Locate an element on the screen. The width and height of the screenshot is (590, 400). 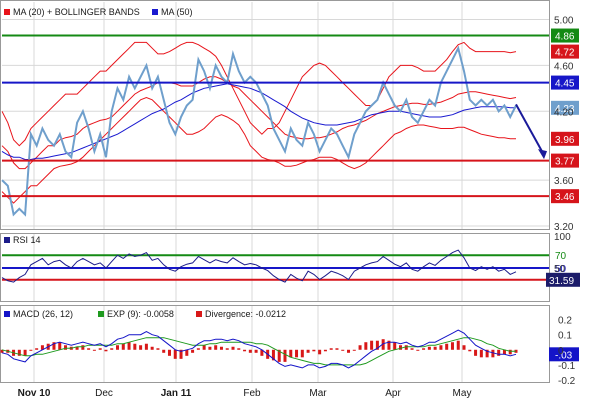
price-legend: MA (20) + BOLLINGER BANDS MA (50) is located at coordinates (98, 12).